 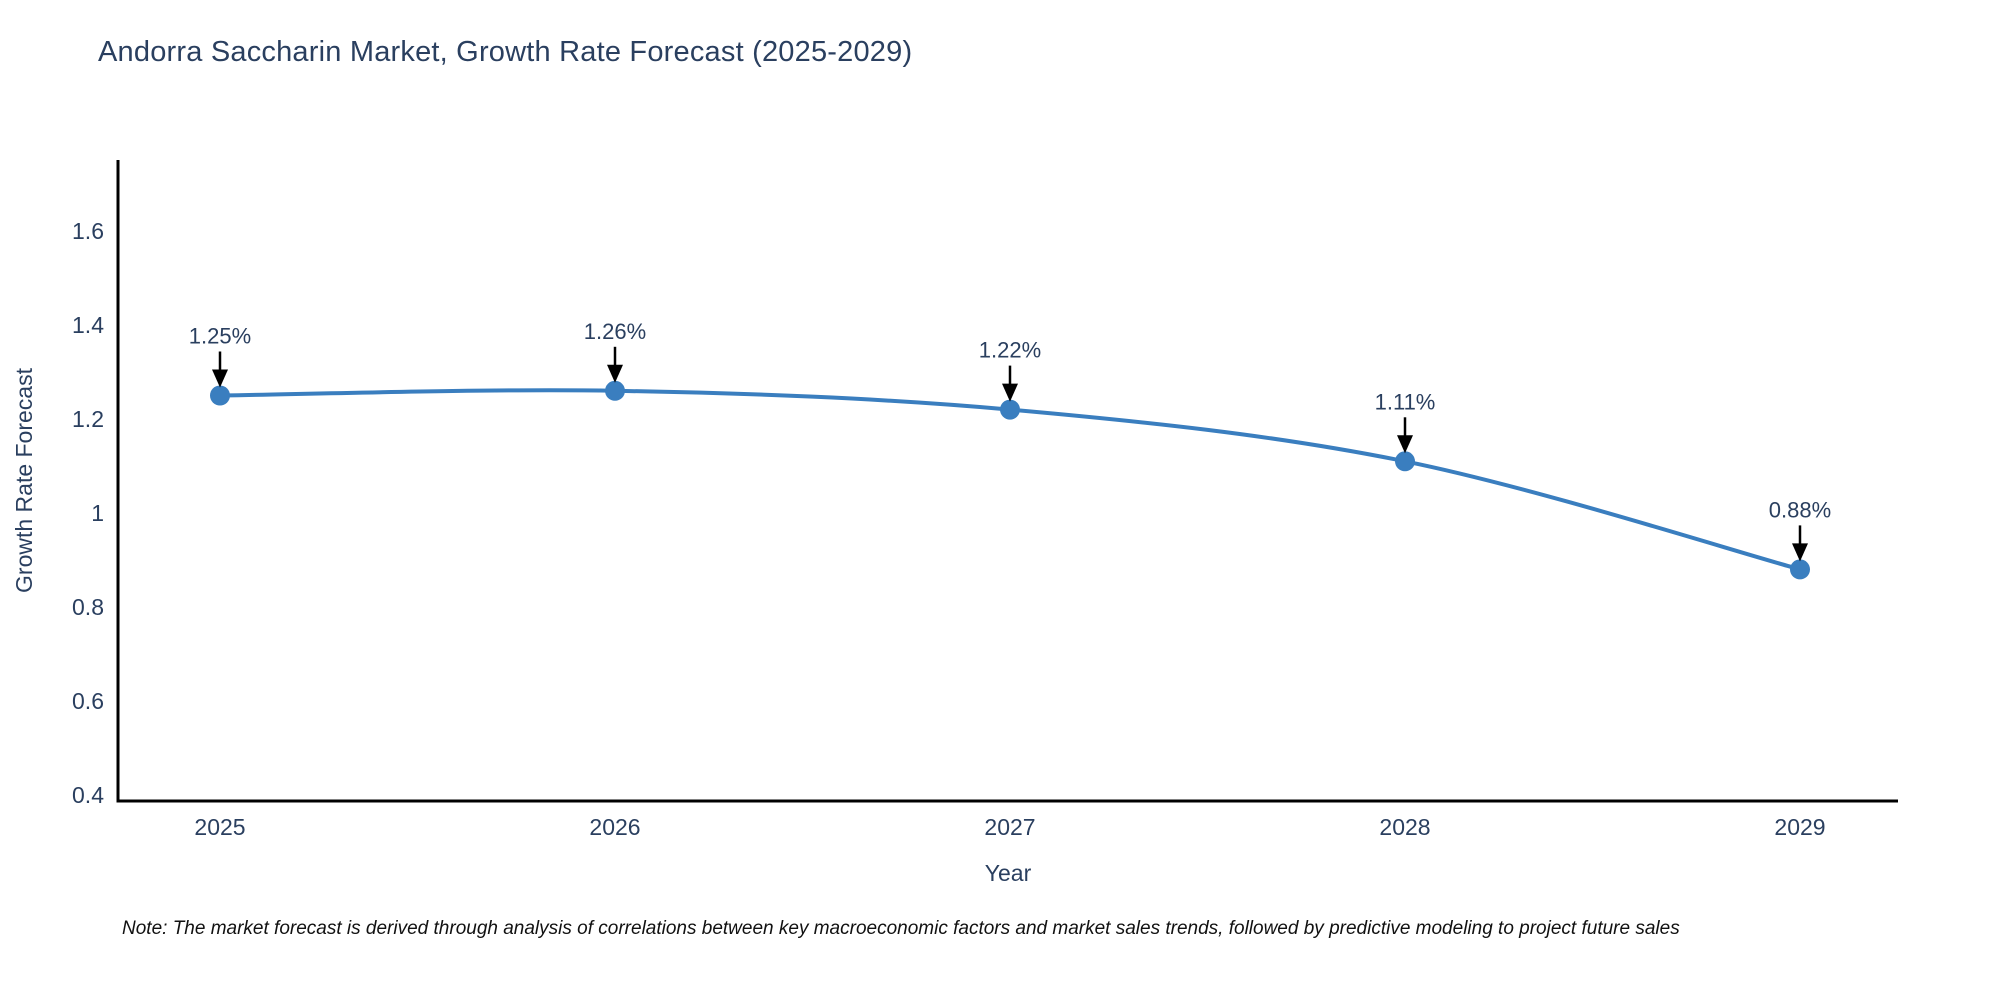 What do you see at coordinates (97, 513) in the screenshot?
I see `y-tick-label: 1` at bounding box center [97, 513].